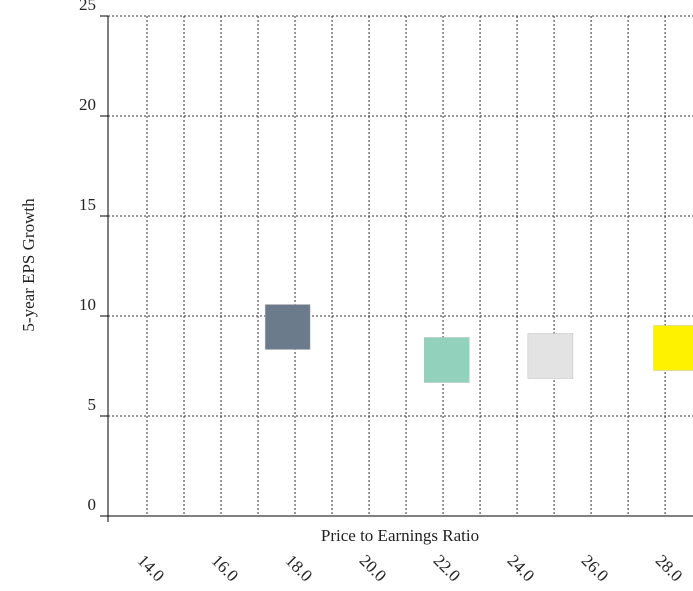 The image size is (693, 591). Describe the element at coordinates (400, 535) in the screenshot. I see `x-axis-label: Price to Earnings Ratio` at that location.